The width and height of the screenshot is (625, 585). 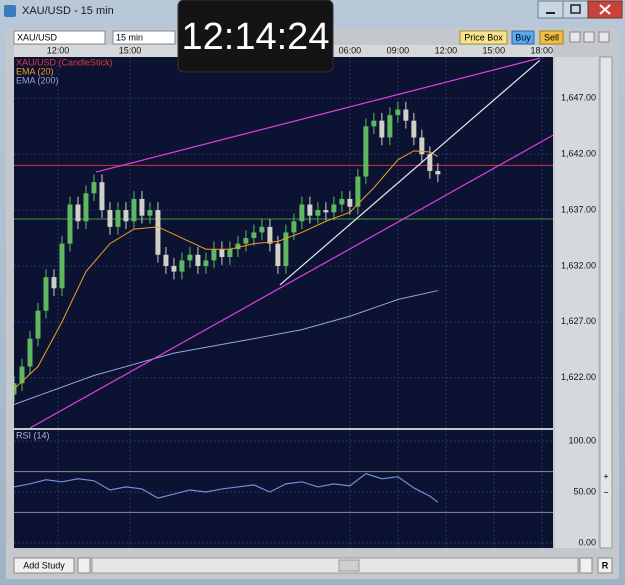 What do you see at coordinates (59, 37) in the screenshot?
I see `symbol-input` at bounding box center [59, 37].